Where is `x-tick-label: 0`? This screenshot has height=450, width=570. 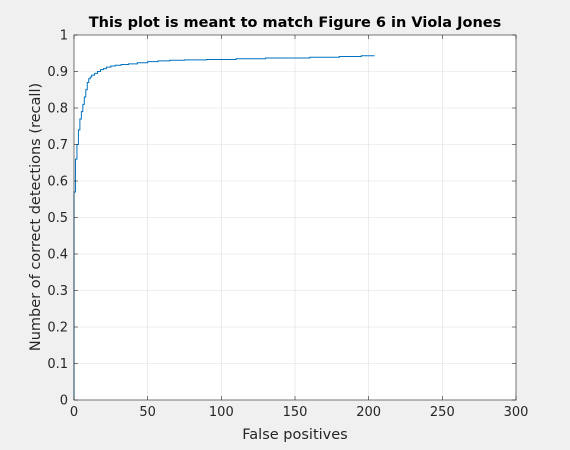
x-tick-label: 0 is located at coordinates (74, 412).